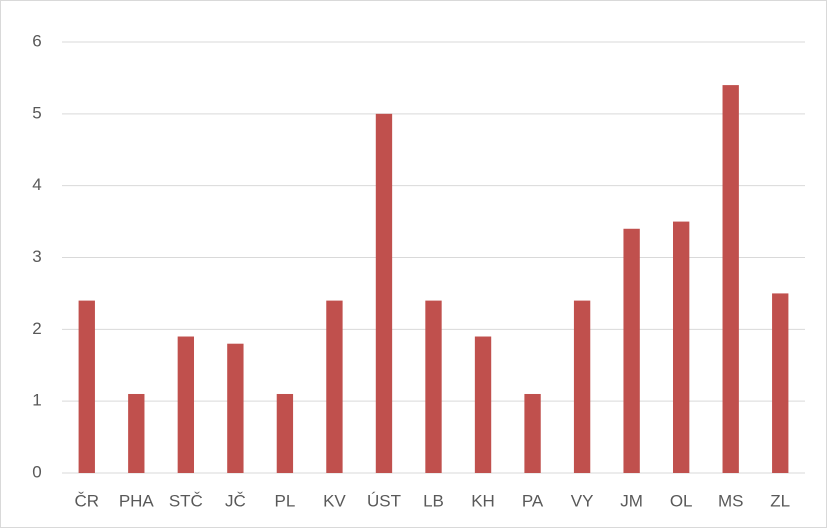 The image size is (827, 528). Describe the element at coordinates (533, 500) in the screenshot. I see `x-tick-label: PA` at that location.